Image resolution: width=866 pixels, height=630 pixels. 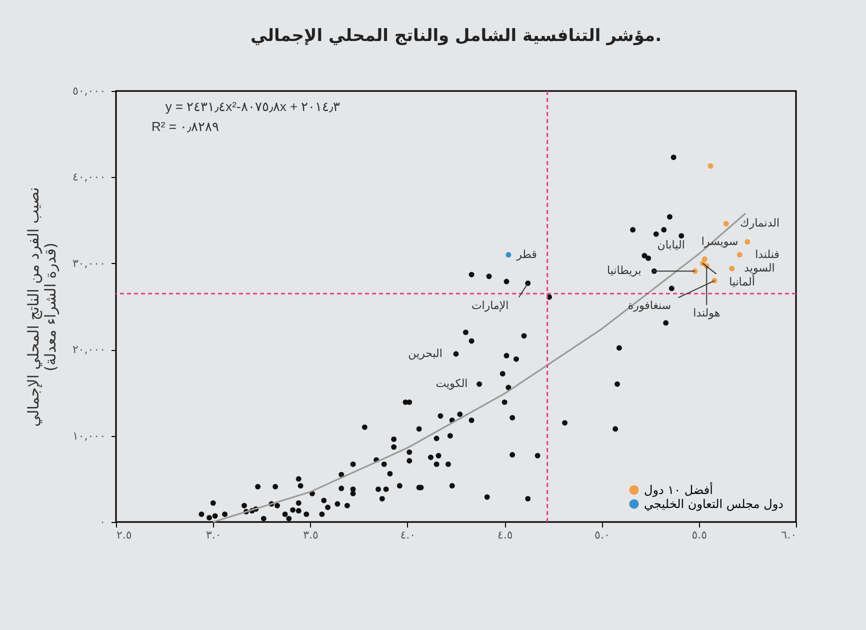 What do you see at coordinates (311, 535) in the screenshot?
I see `x-tick-label: ٣.٥` at bounding box center [311, 535].